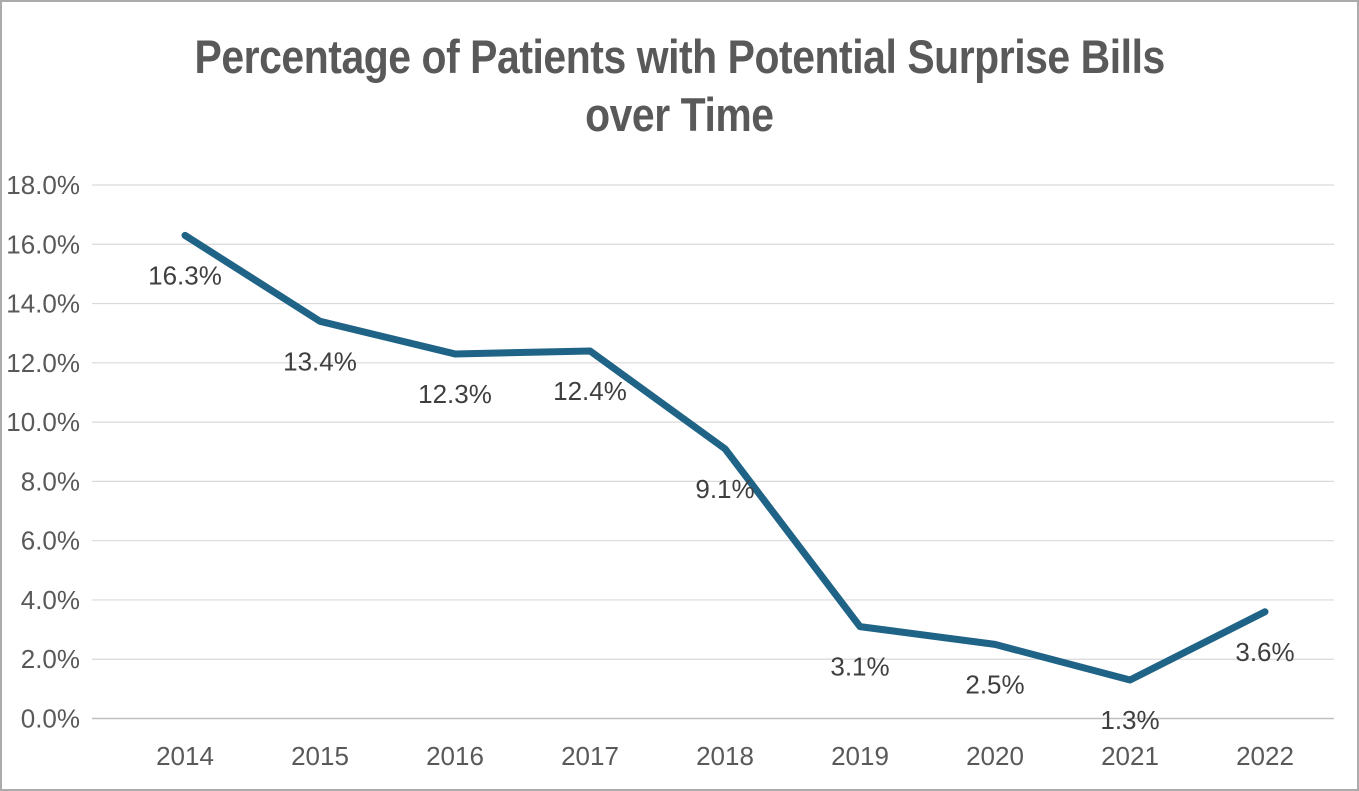  What do you see at coordinates (455, 394) in the screenshot?
I see `data-point-label: 12.3%` at bounding box center [455, 394].